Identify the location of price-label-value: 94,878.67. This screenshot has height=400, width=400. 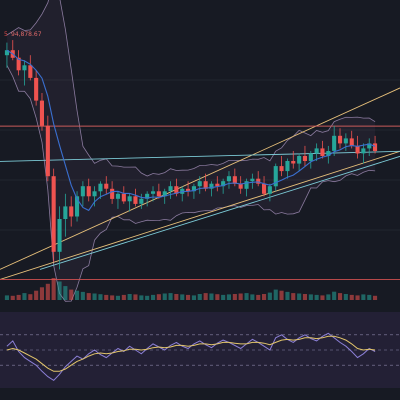
(26, 34).